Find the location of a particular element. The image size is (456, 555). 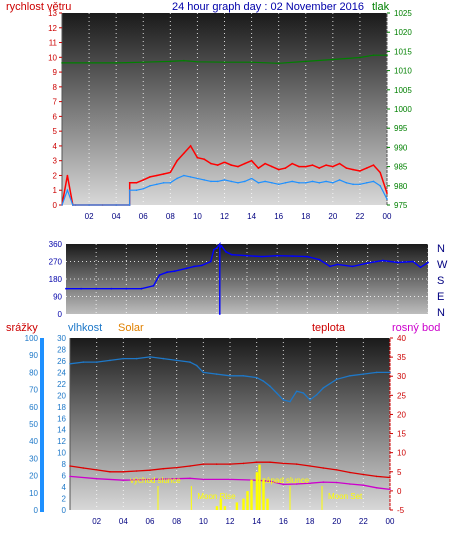

humidity-tick-label: 18 is located at coordinates (61, 407).